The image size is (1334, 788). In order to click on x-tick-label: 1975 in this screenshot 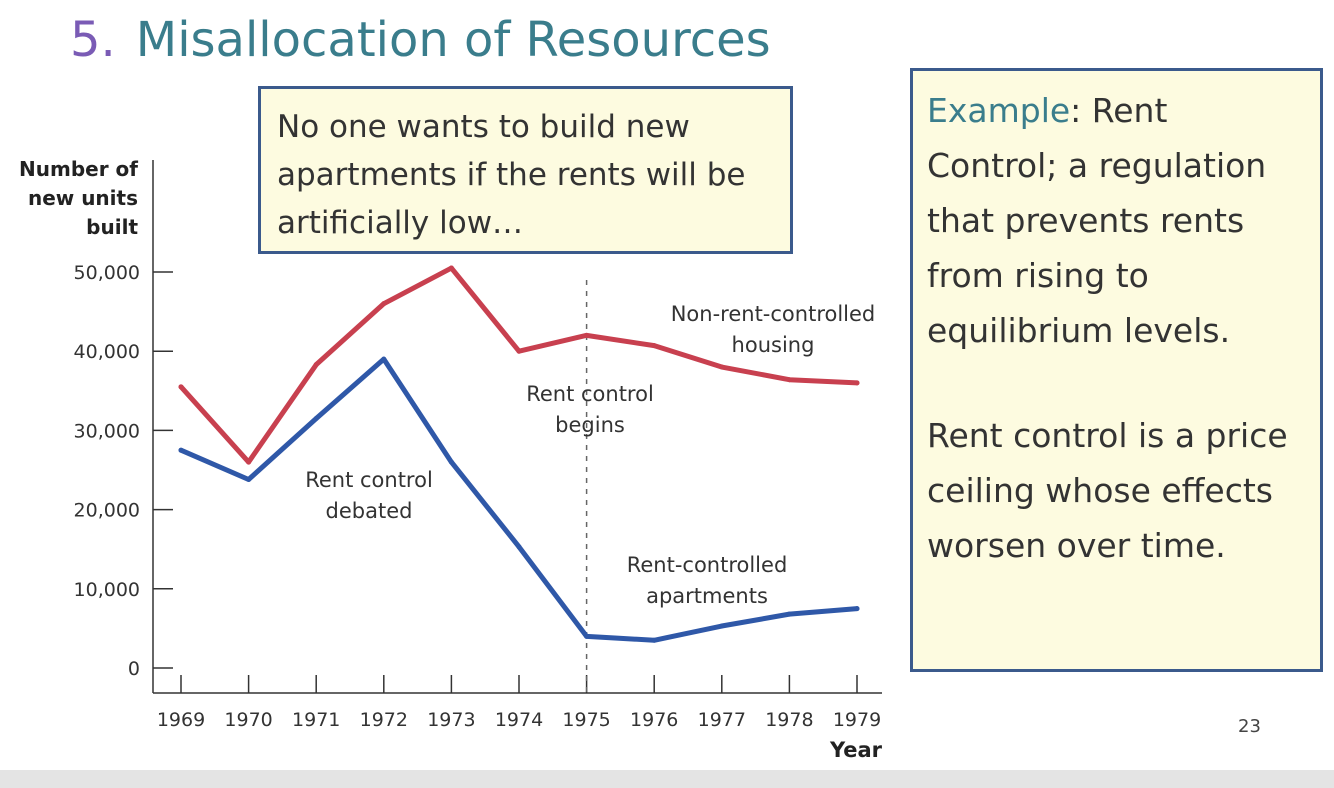, I will do `click(586, 720)`.